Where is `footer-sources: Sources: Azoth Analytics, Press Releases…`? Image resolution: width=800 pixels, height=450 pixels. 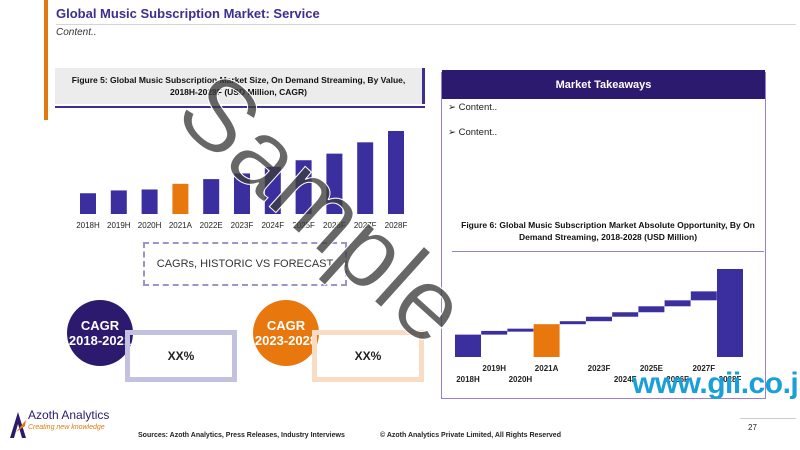 footer-sources: Sources: Azoth Analytics, Press Releases… is located at coordinates (241, 435).